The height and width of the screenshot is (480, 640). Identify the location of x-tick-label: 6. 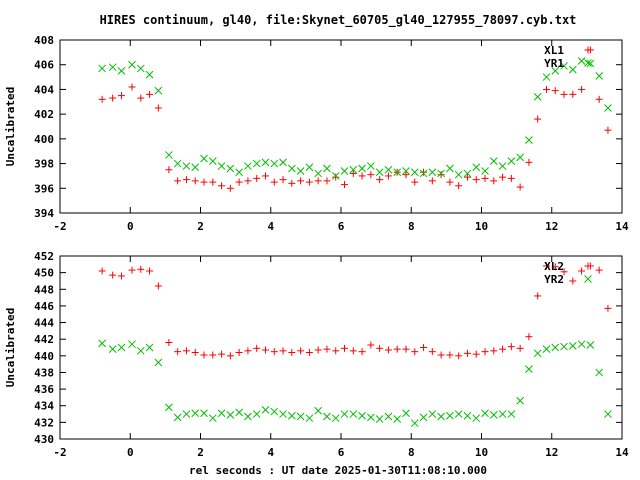
(341, 452).